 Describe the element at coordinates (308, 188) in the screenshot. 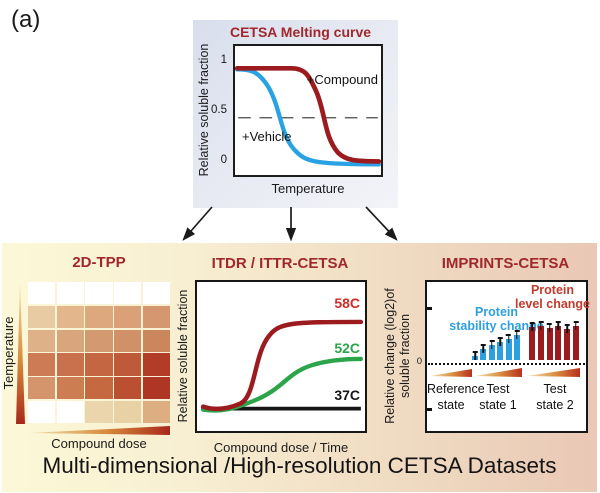

I see `melting-x-axis-label: Temperature` at that location.